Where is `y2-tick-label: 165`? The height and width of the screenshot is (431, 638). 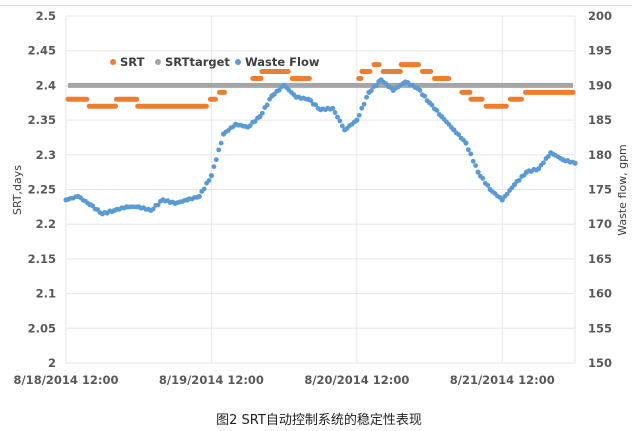 y2-tick-label: 165 is located at coordinates (600, 259).